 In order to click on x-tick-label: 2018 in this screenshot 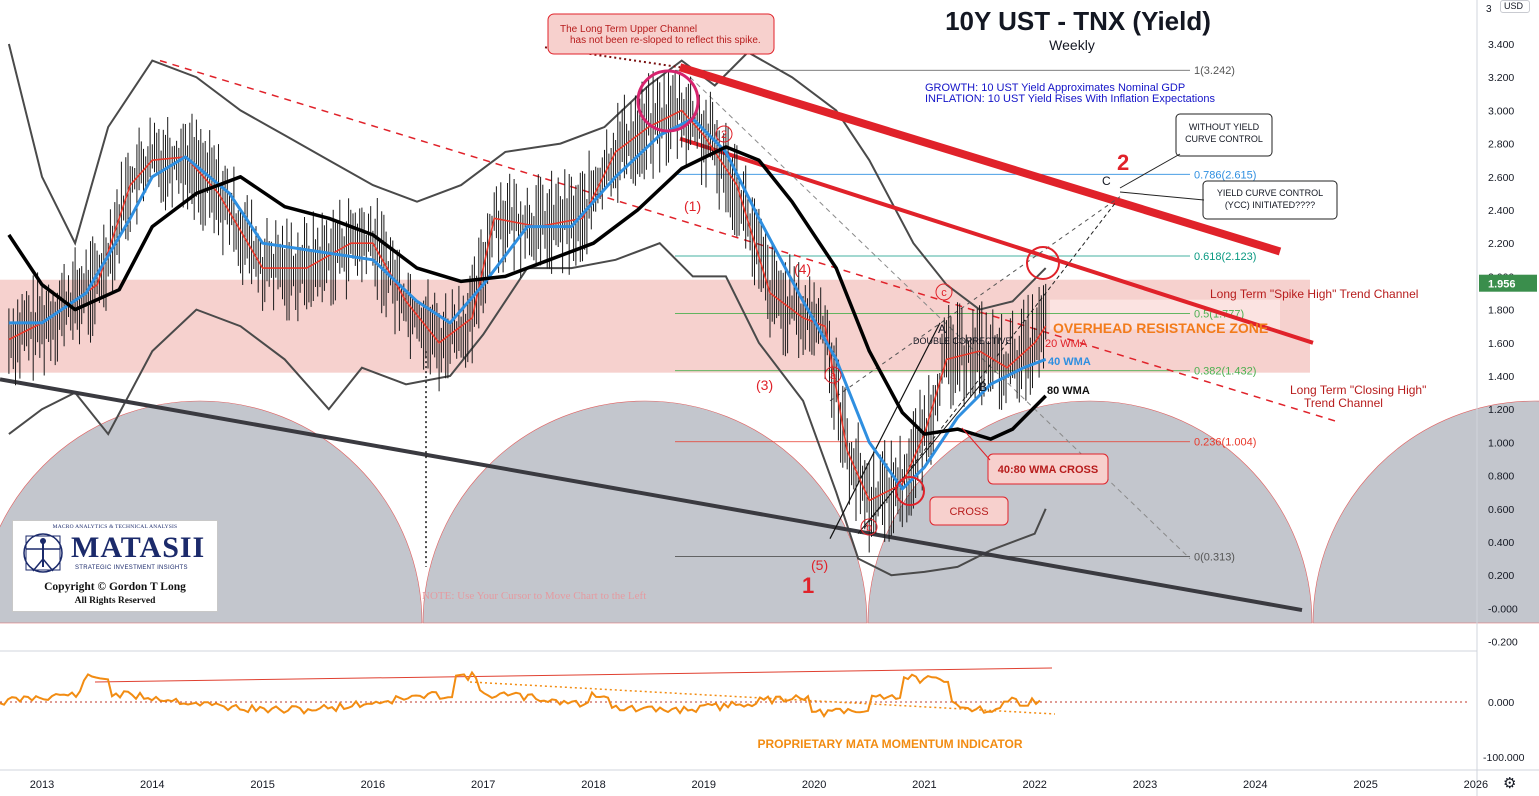, I will do `click(593, 785)`.